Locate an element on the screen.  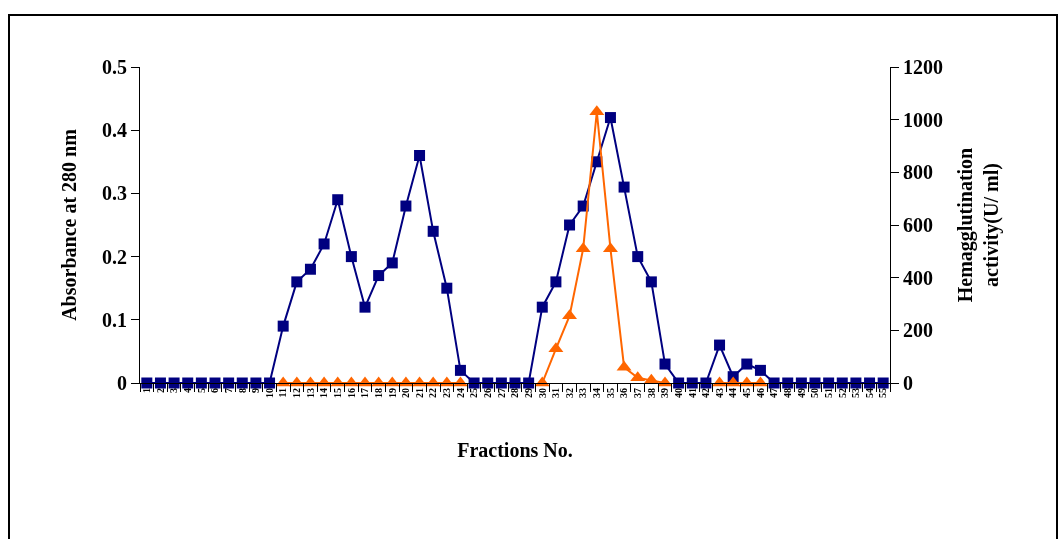
x-tick-label: 11 is located at coordinates (283, 393).